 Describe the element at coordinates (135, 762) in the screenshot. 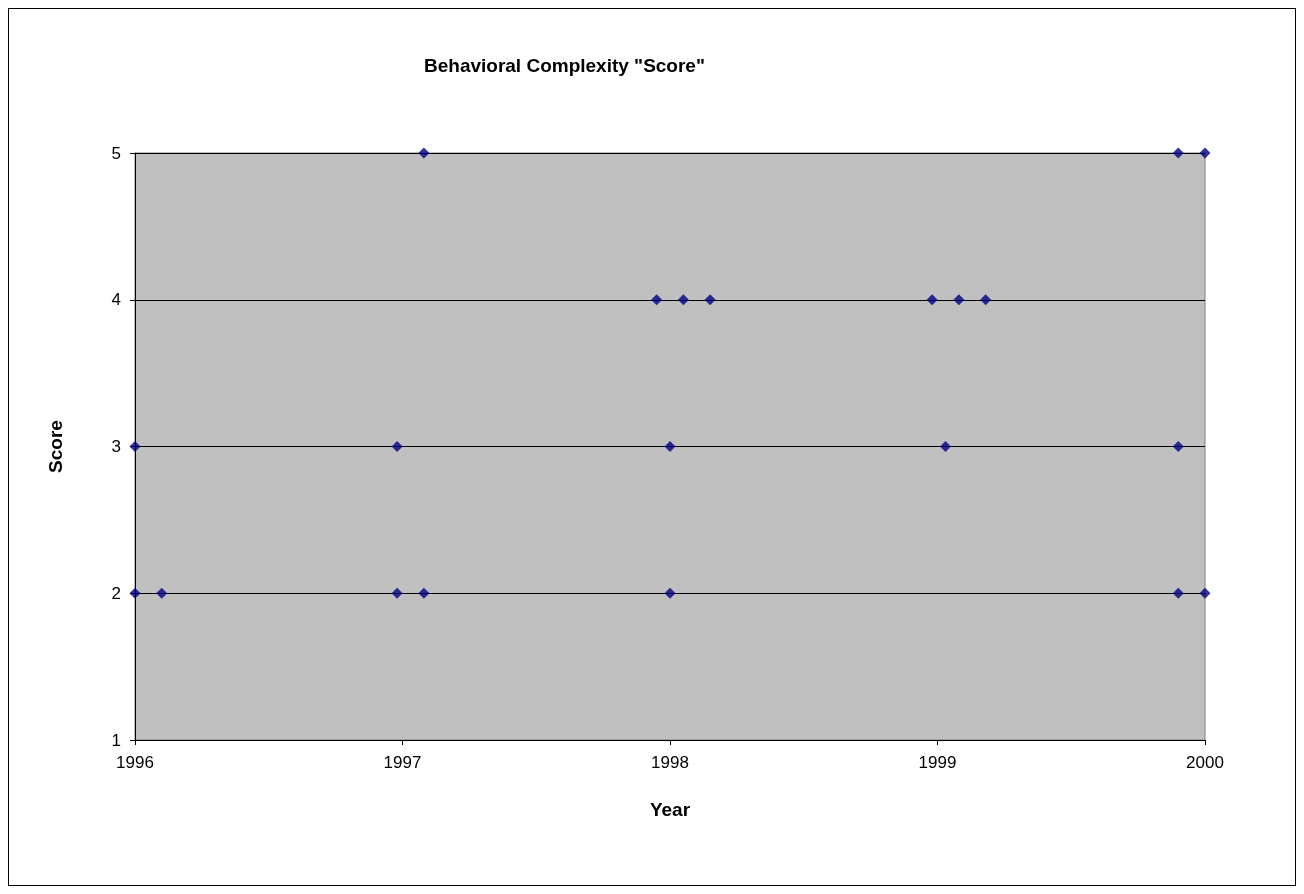

I see `x-tick-label: 1996` at that location.